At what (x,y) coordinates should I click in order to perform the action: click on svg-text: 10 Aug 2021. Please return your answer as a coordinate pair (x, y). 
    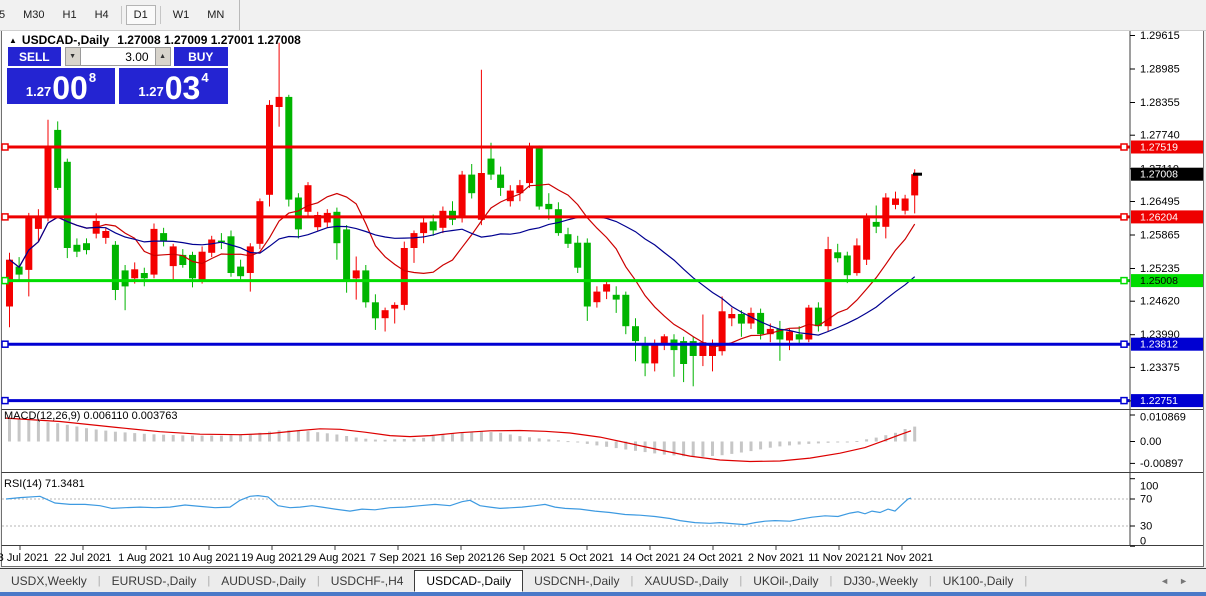
    Looking at the image, I should click on (209, 558).